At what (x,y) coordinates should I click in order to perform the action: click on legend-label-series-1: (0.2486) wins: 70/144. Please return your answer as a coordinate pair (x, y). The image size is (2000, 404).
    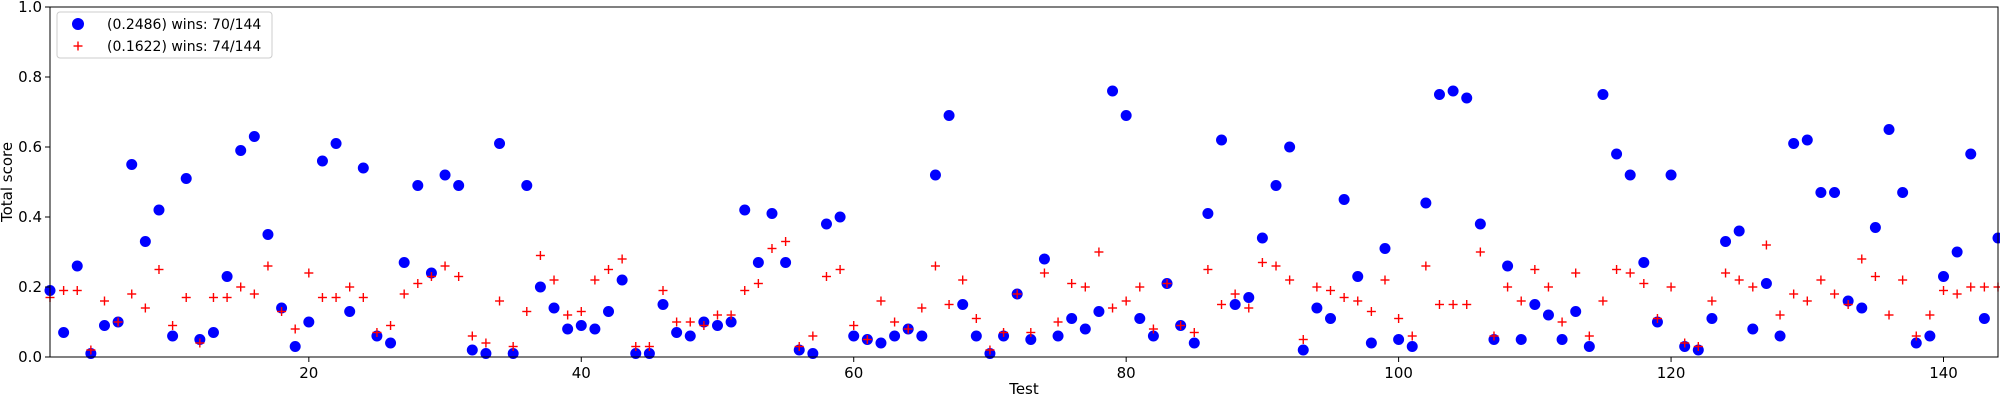
    Looking at the image, I should click on (184, 25).